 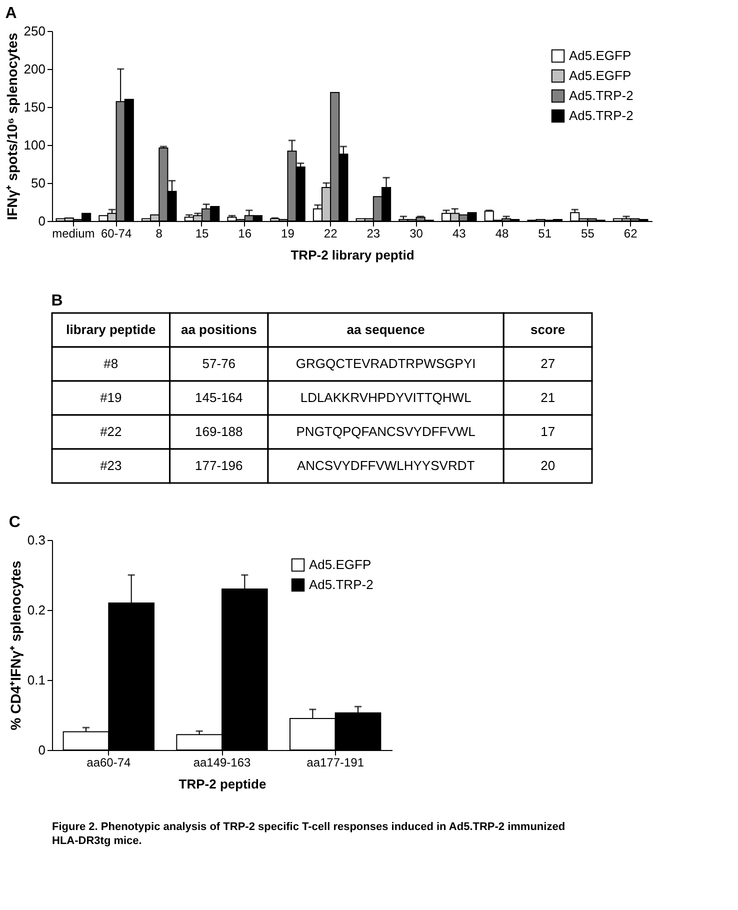 What do you see at coordinates (11, 13) in the screenshot?
I see `chart-title: A` at bounding box center [11, 13].